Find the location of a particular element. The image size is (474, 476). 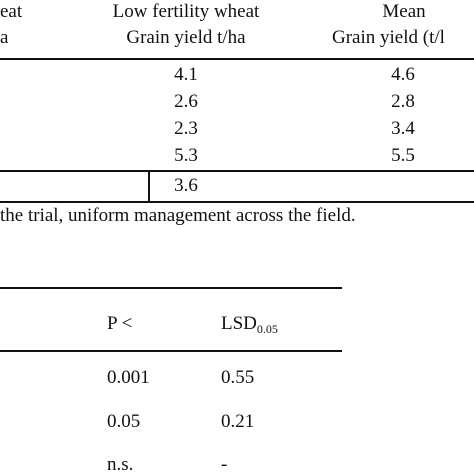

table2-row-lsd: 0.21 is located at coordinates (238, 421).